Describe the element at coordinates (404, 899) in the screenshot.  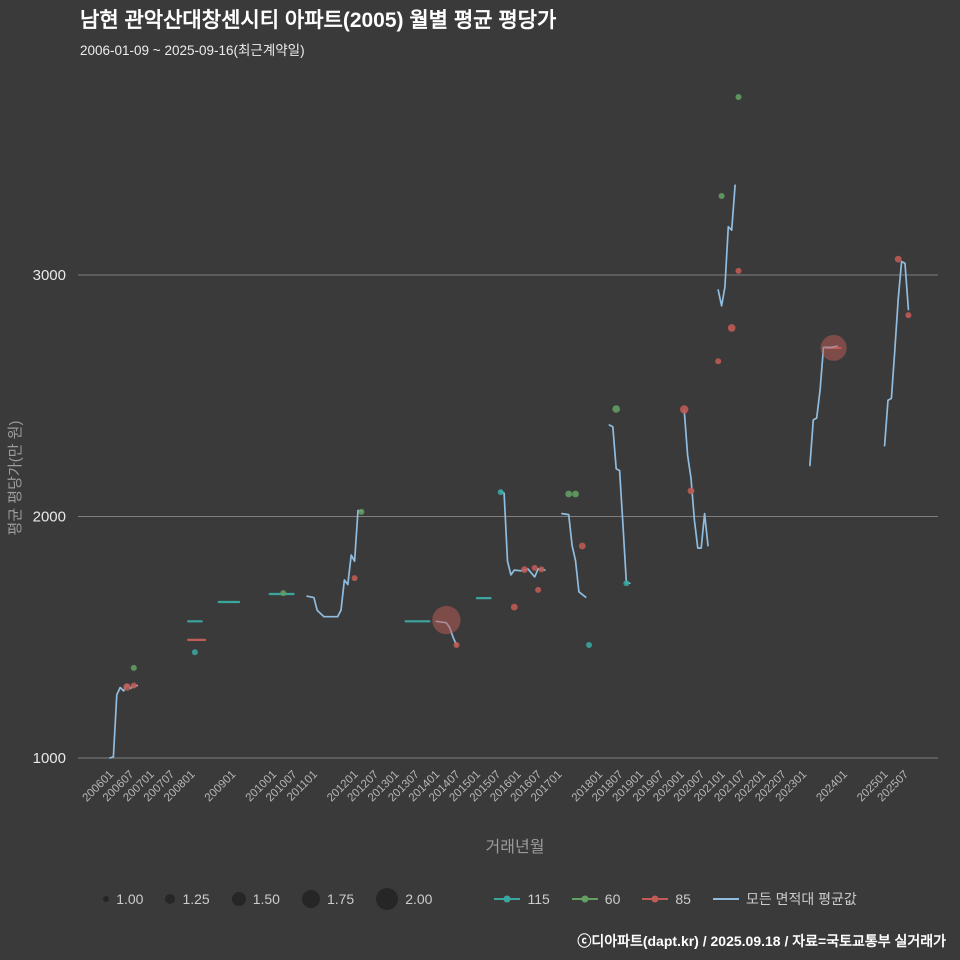
I see `size-legend-item: 2.00` at that location.